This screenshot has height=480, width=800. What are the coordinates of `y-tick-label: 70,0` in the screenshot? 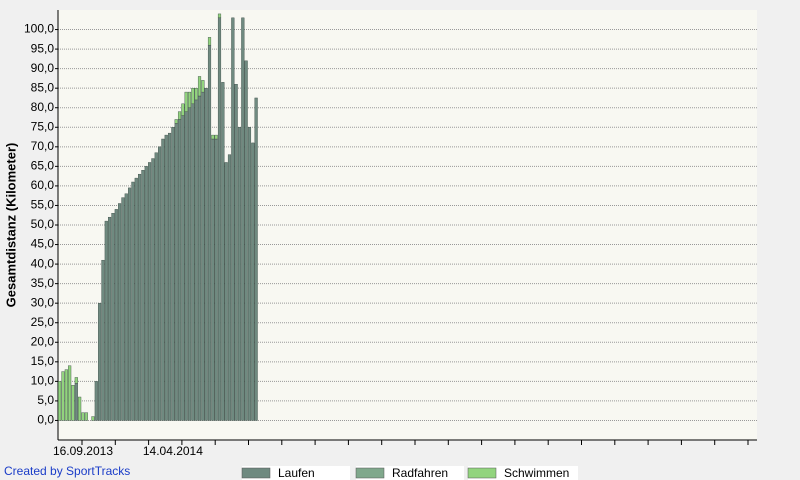 It's located at (43, 146).